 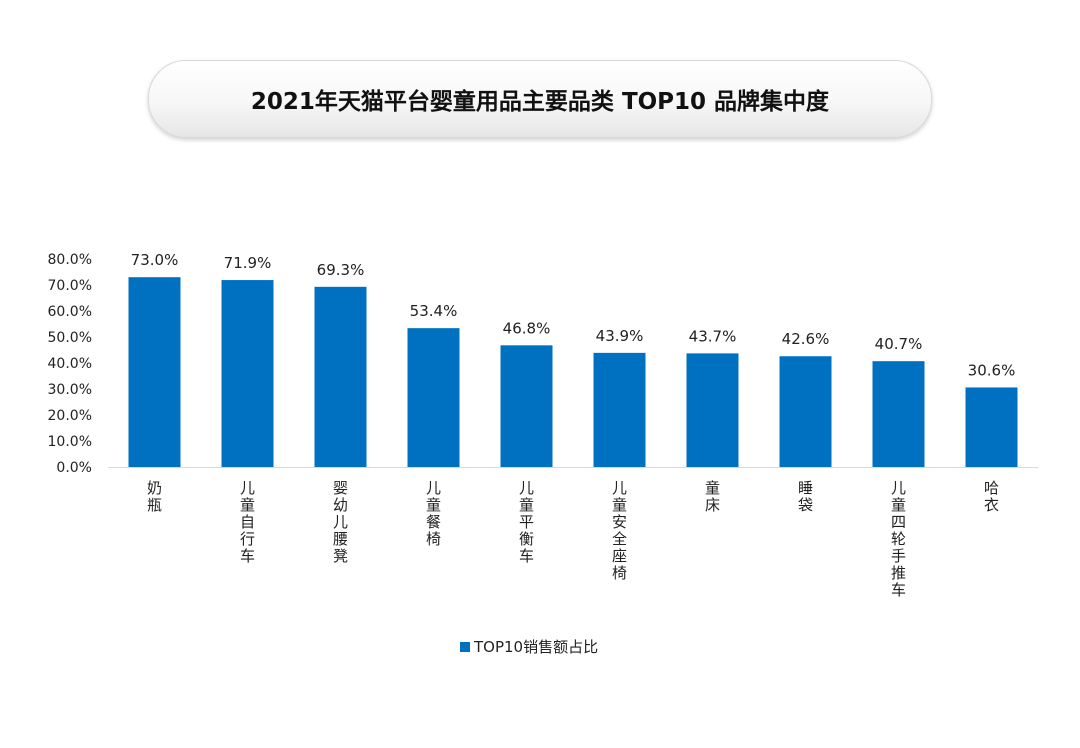 What do you see at coordinates (70, 442) in the screenshot?
I see `y-tick-label: 10.0%` at bounding box center [70, 442].